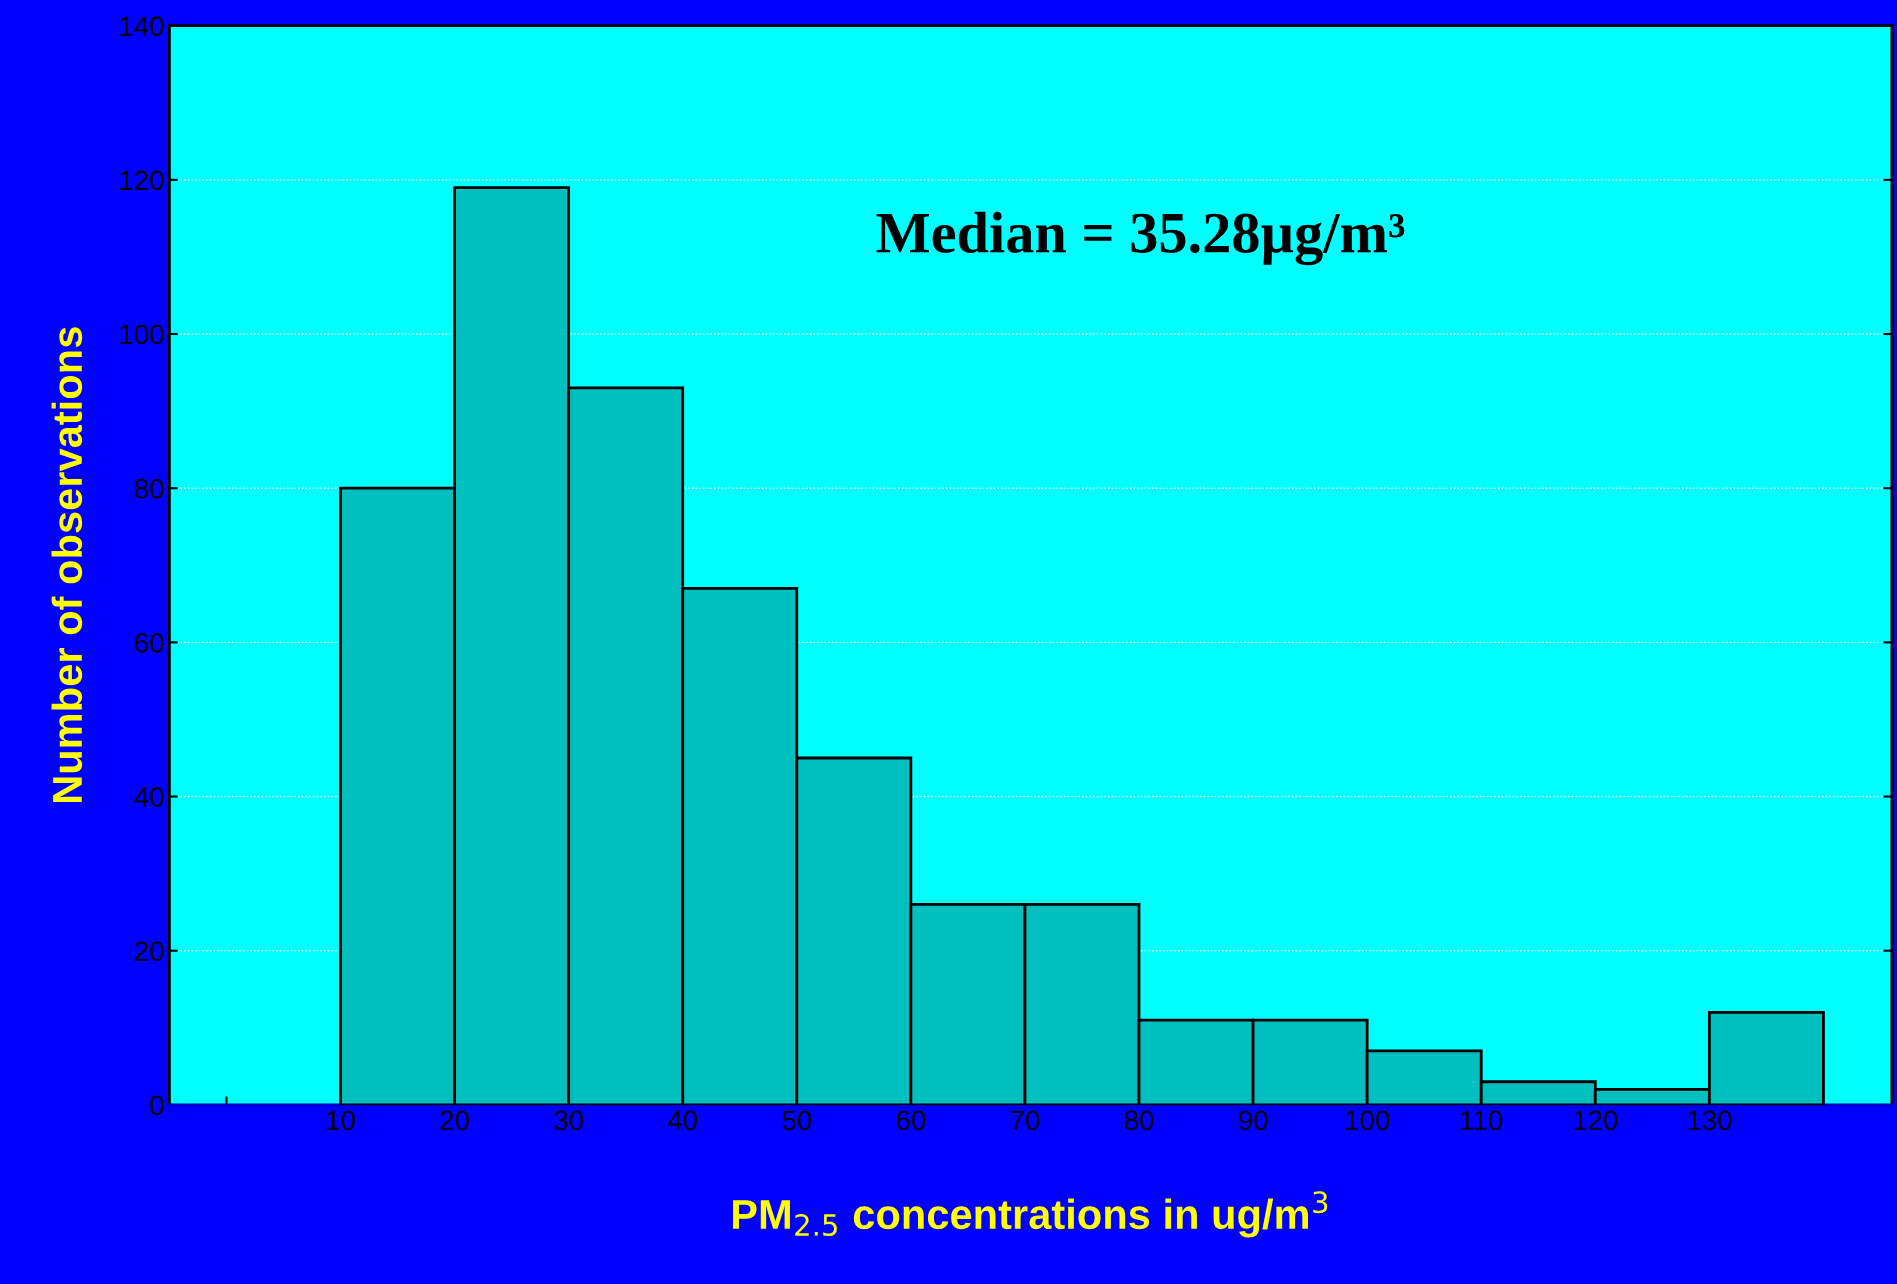  What do you see at coordinates (67, 565) in the screenshot?
I see `y-axis-title: Number of observations` at bounding box center [67, 565].